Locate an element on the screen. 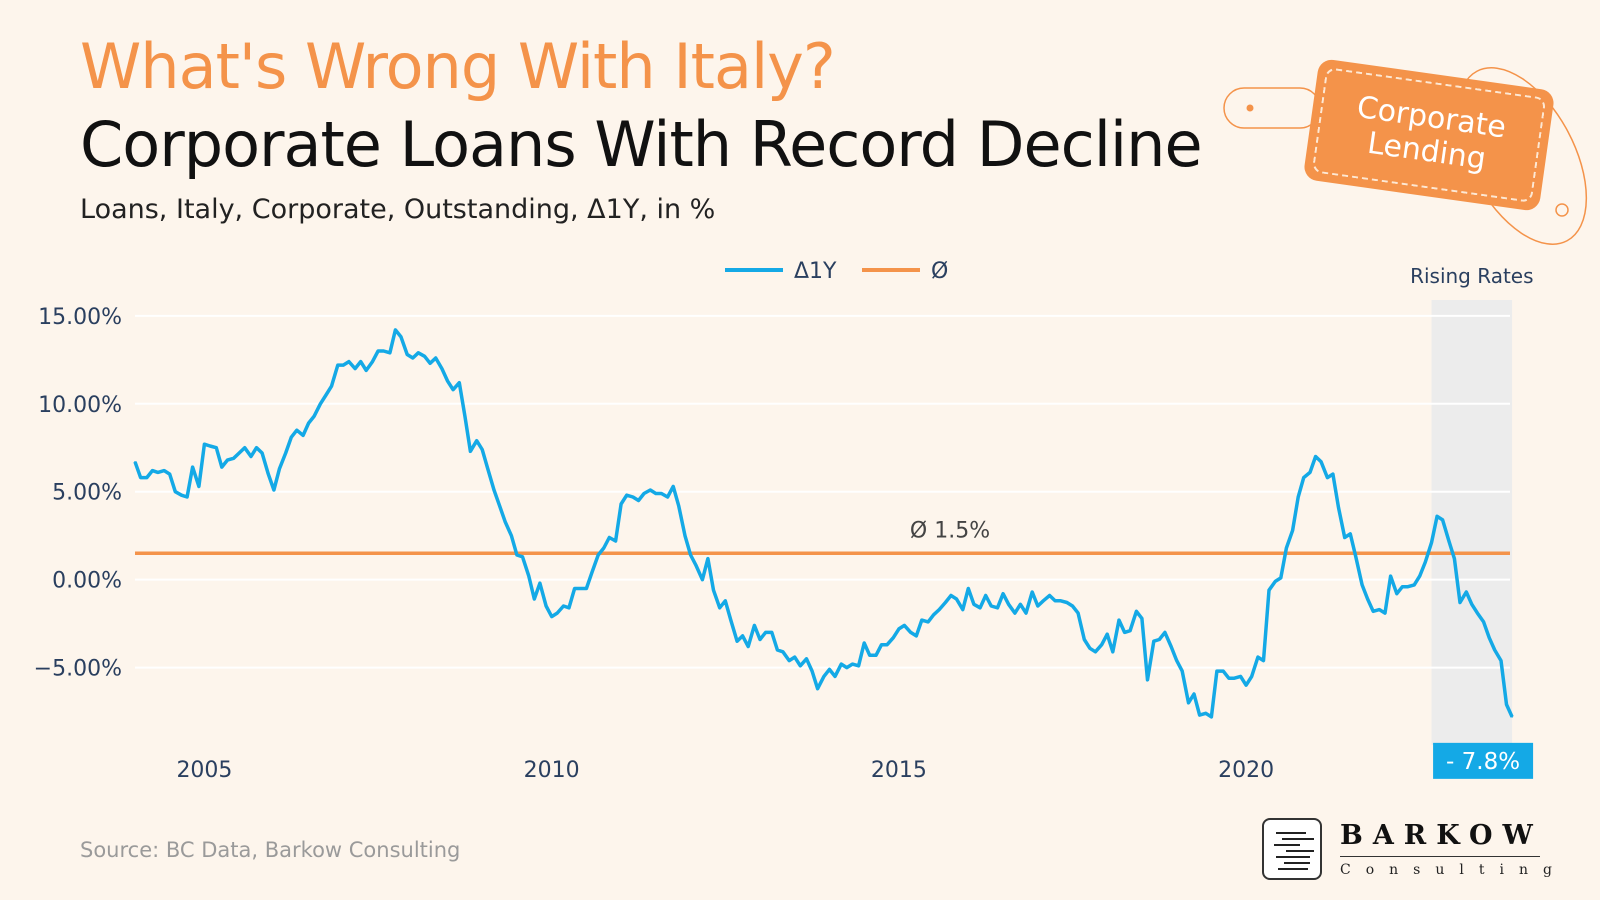 The image size is (1600, 900). logo-subtitle: Consulting is located at coordinates (1453, 870).